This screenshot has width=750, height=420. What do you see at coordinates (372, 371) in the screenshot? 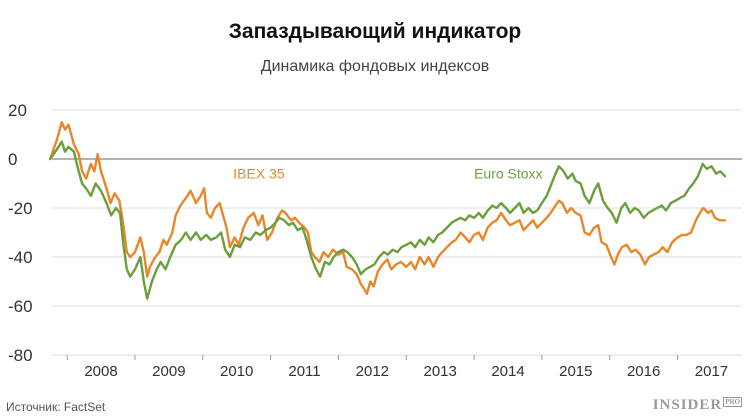
I see `x-tick-label: 2012` at bounding box center [372, 371].